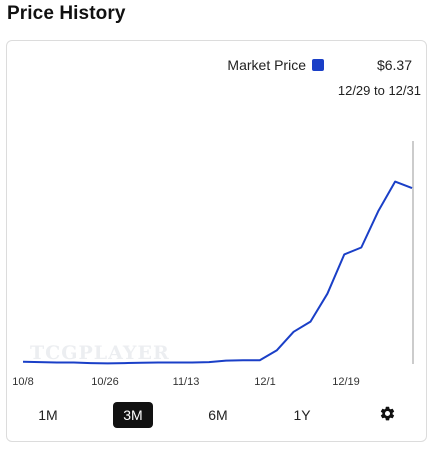 Image resolution: width=437 pixels, height=450 pixels. I want to click on legend-label: Market Price, so click(266, 65).